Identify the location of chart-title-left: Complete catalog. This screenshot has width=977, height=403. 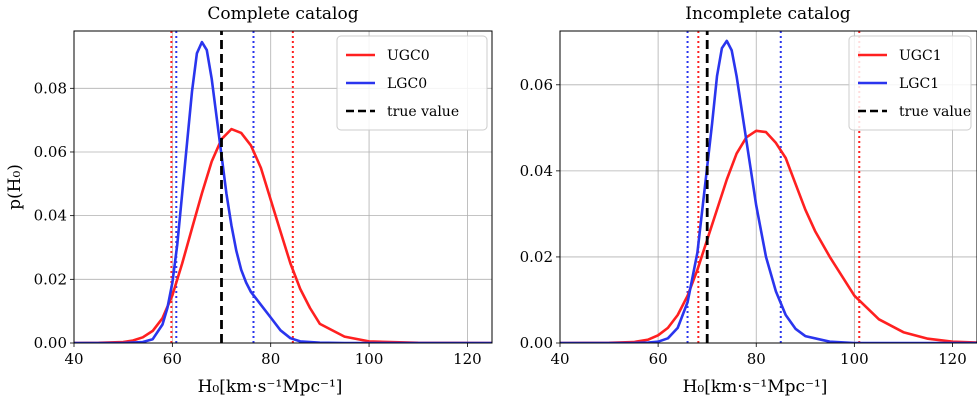
(282, 14).